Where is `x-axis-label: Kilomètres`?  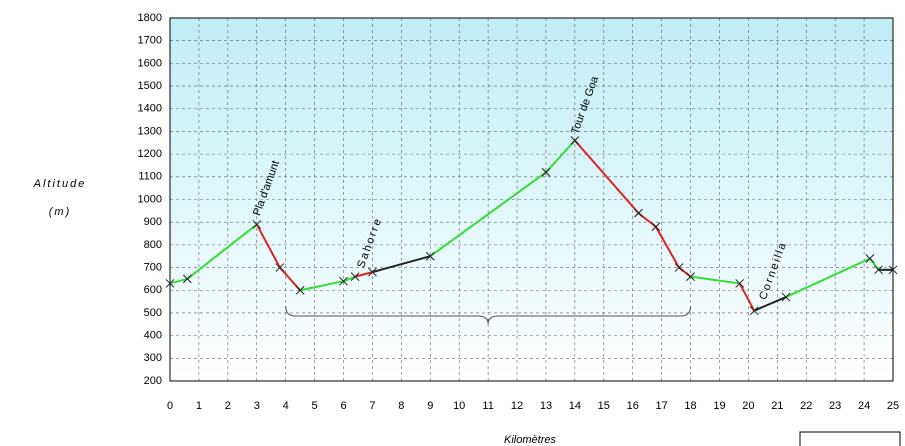 x-axis-label: Kilomètres is located at coordinates (530, 440).